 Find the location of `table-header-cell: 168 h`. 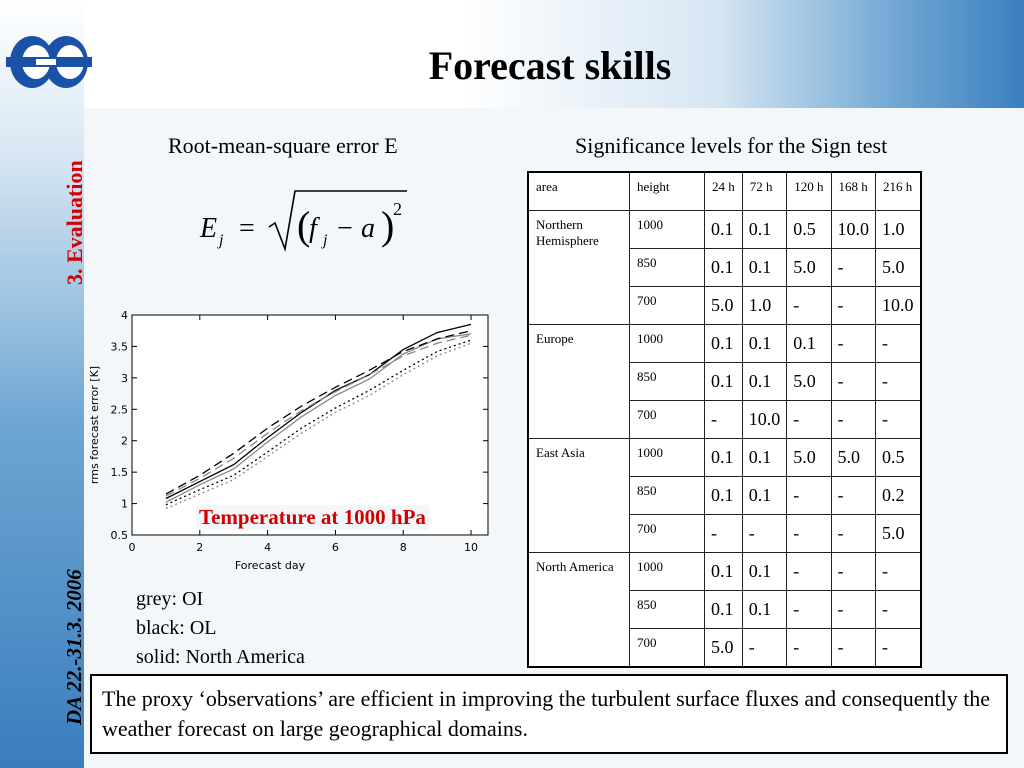

table-header-cell: 168 h is located at coordinates (853, 191).